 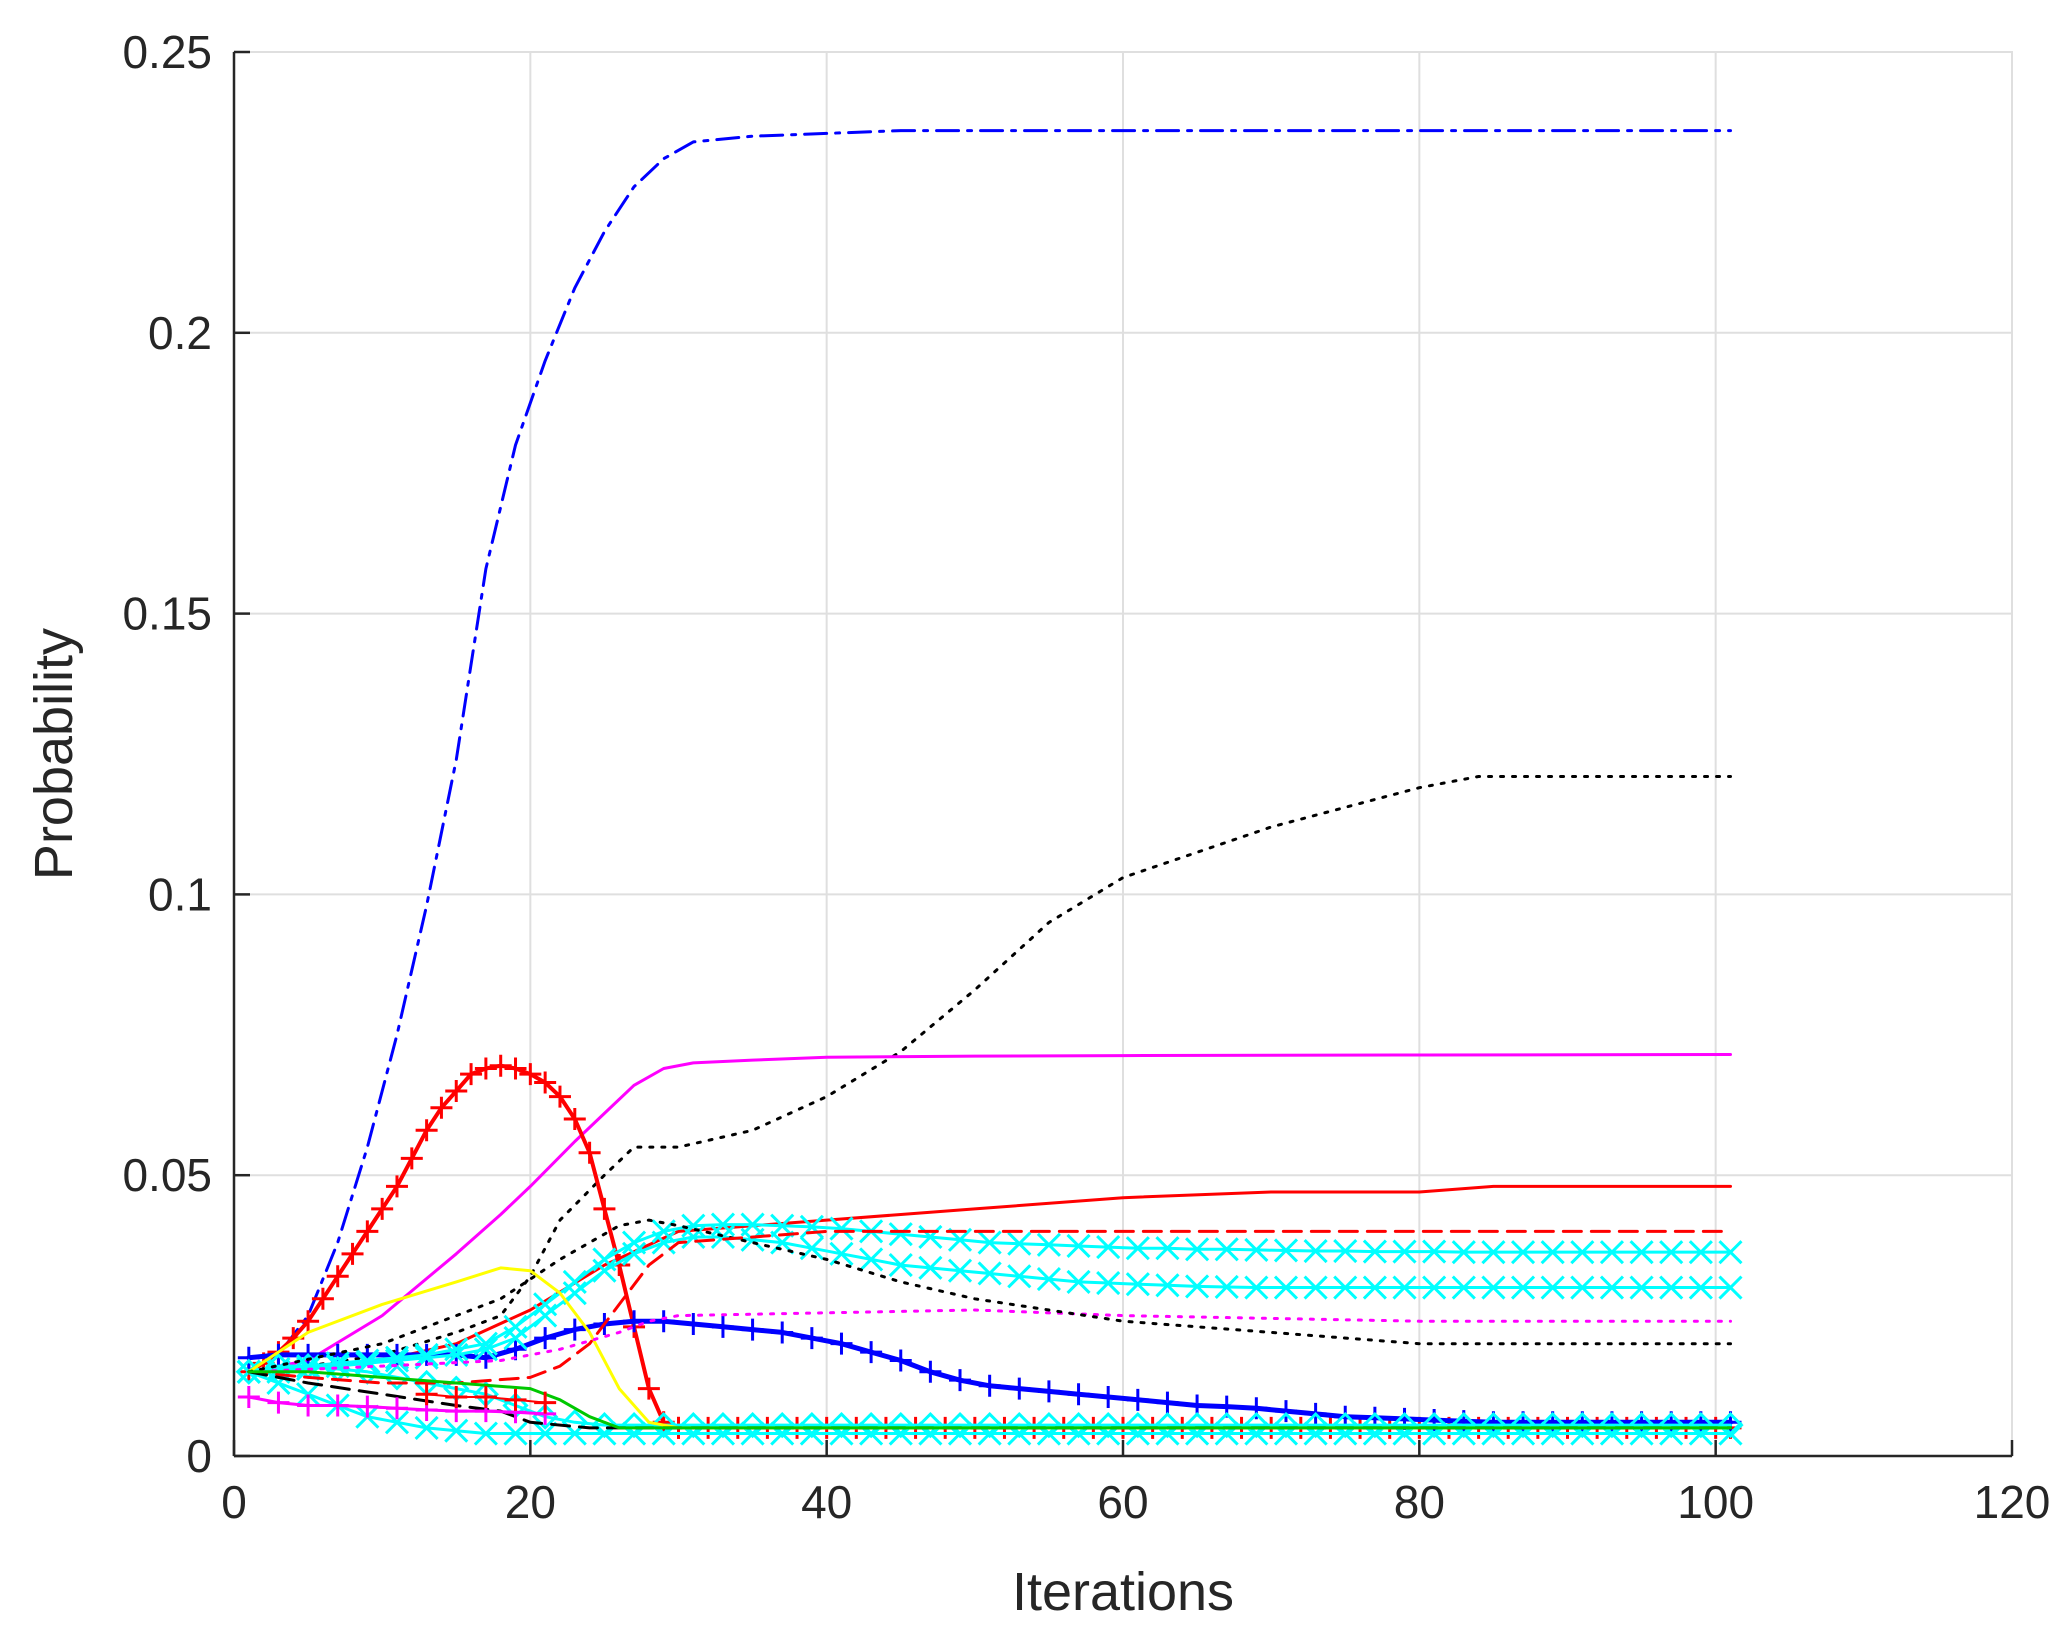 I want to click on x-tick-label: 0, so click(x=234, y=1502).